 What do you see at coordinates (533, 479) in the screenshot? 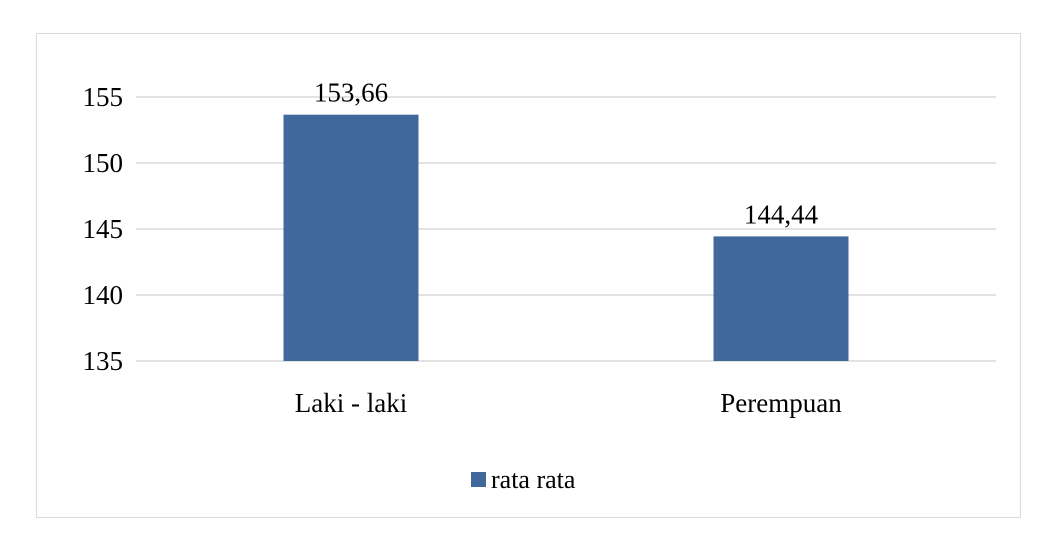
I see `legend-label-rata-rata: rata rata` at bounding box center [533, 479].